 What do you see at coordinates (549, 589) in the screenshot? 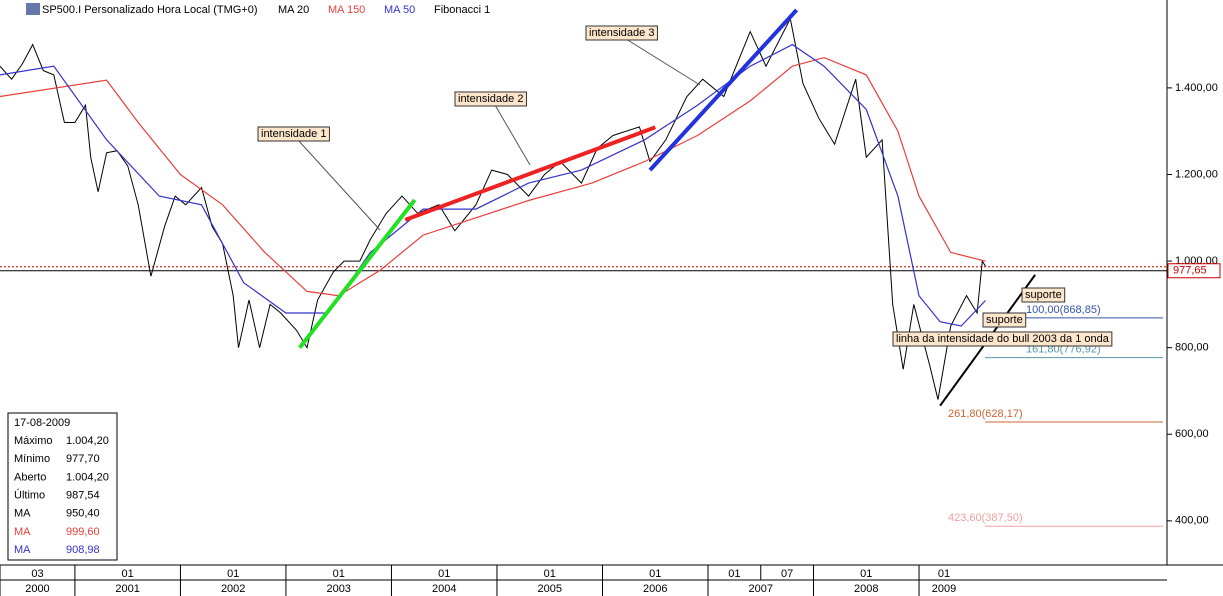
I see `x-year-label: 2005` at bounding box center [549, 589].